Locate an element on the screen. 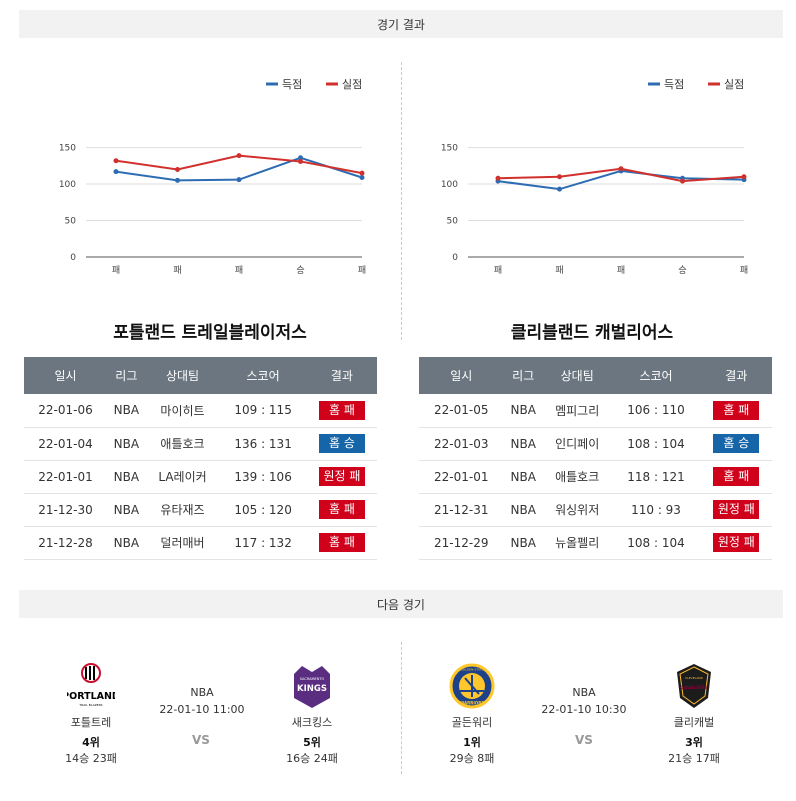 The height and width of the screenshot is (801, 796). table-row: 22-01-05 NBA 멤피그리 106 : 110 홈 패 is located at coordinates (595, 411).